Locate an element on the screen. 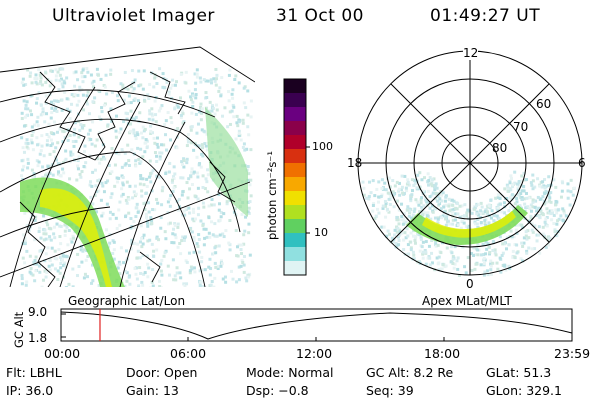 The width and height of the screenshot is (600, 400). timeline-right-label: Apex MLat/MLT is located at coordinates (467, 301).